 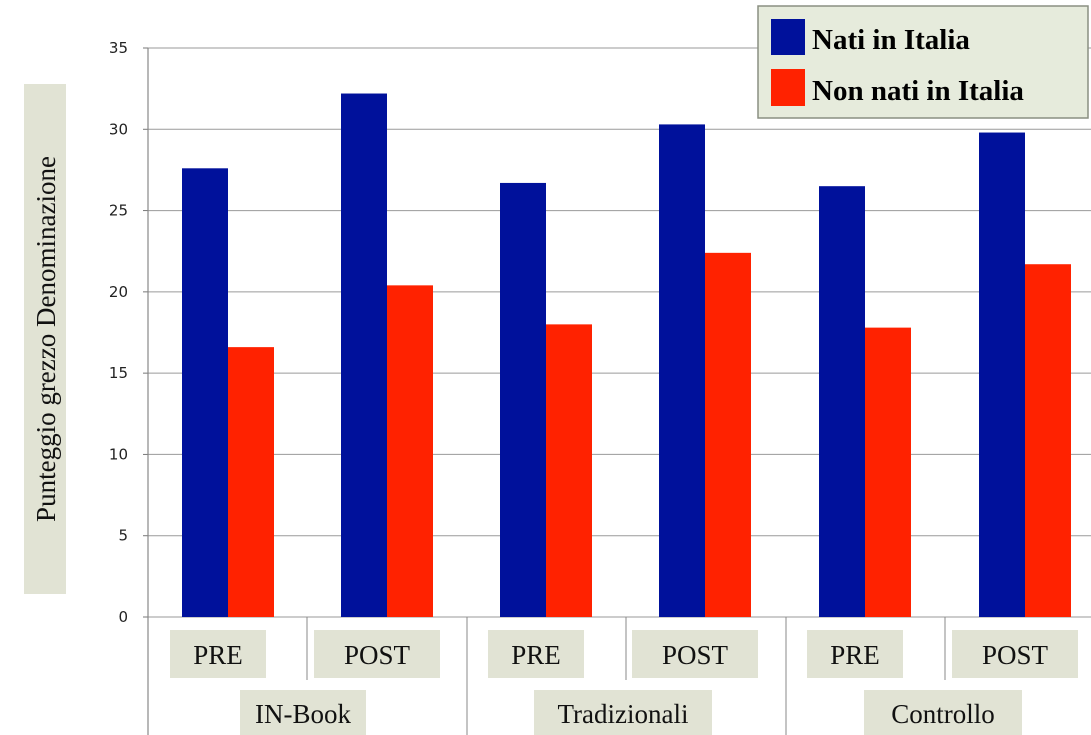 I want to click on y-tick-label: 20, so click(x=118, y=292).